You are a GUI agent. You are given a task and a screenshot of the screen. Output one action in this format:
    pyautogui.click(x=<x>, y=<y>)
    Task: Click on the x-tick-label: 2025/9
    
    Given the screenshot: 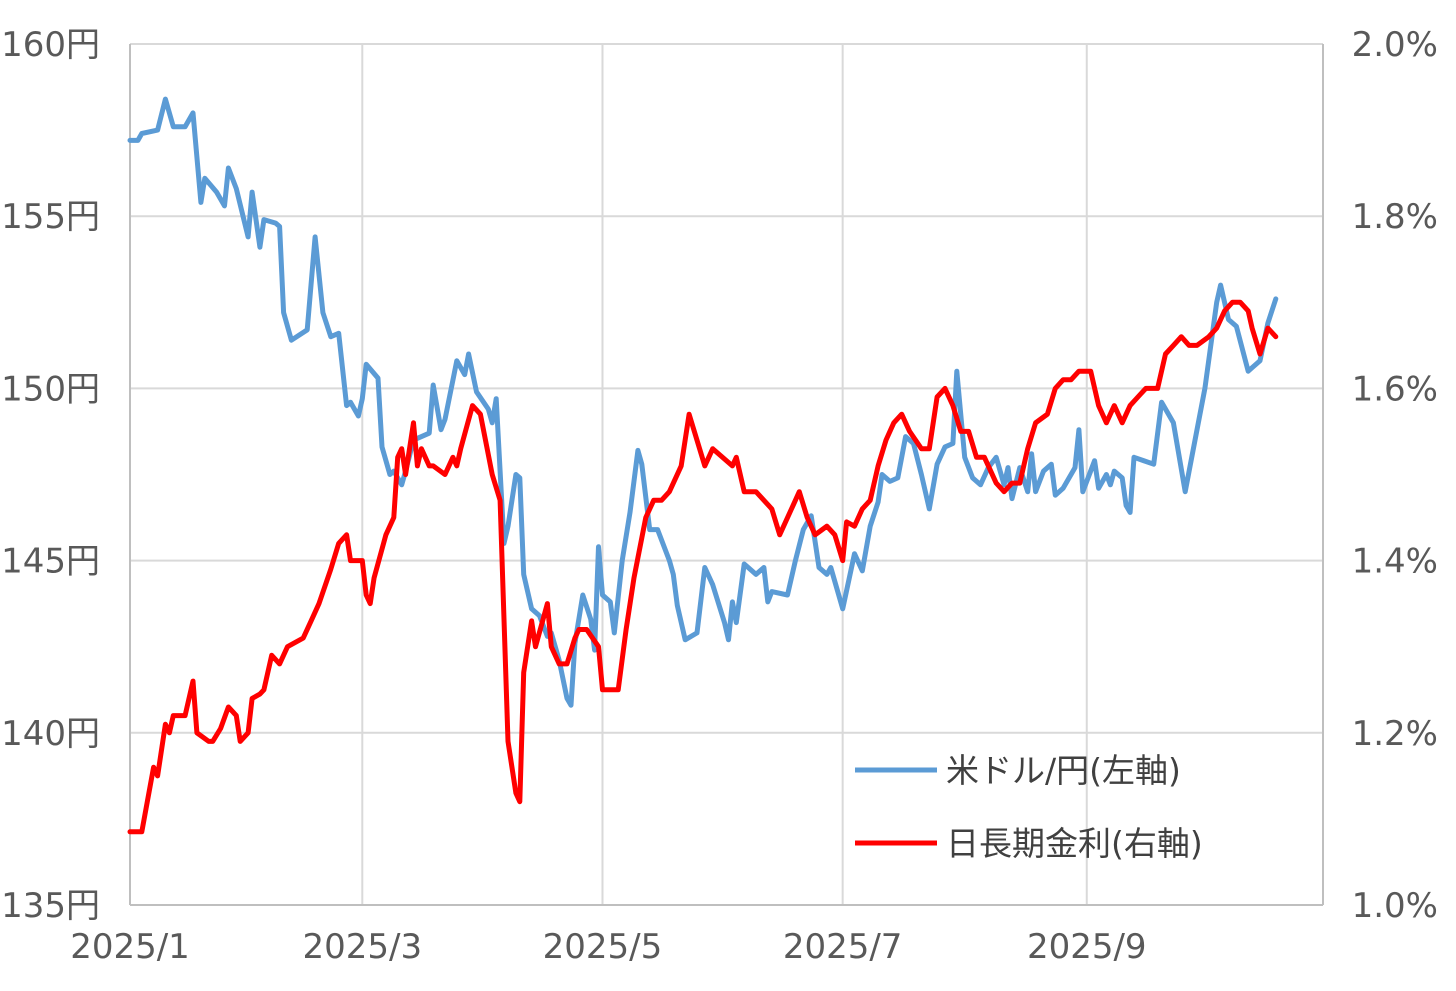 What is the action you would take?
    pyautogui.click(x=1087, y=947)
    